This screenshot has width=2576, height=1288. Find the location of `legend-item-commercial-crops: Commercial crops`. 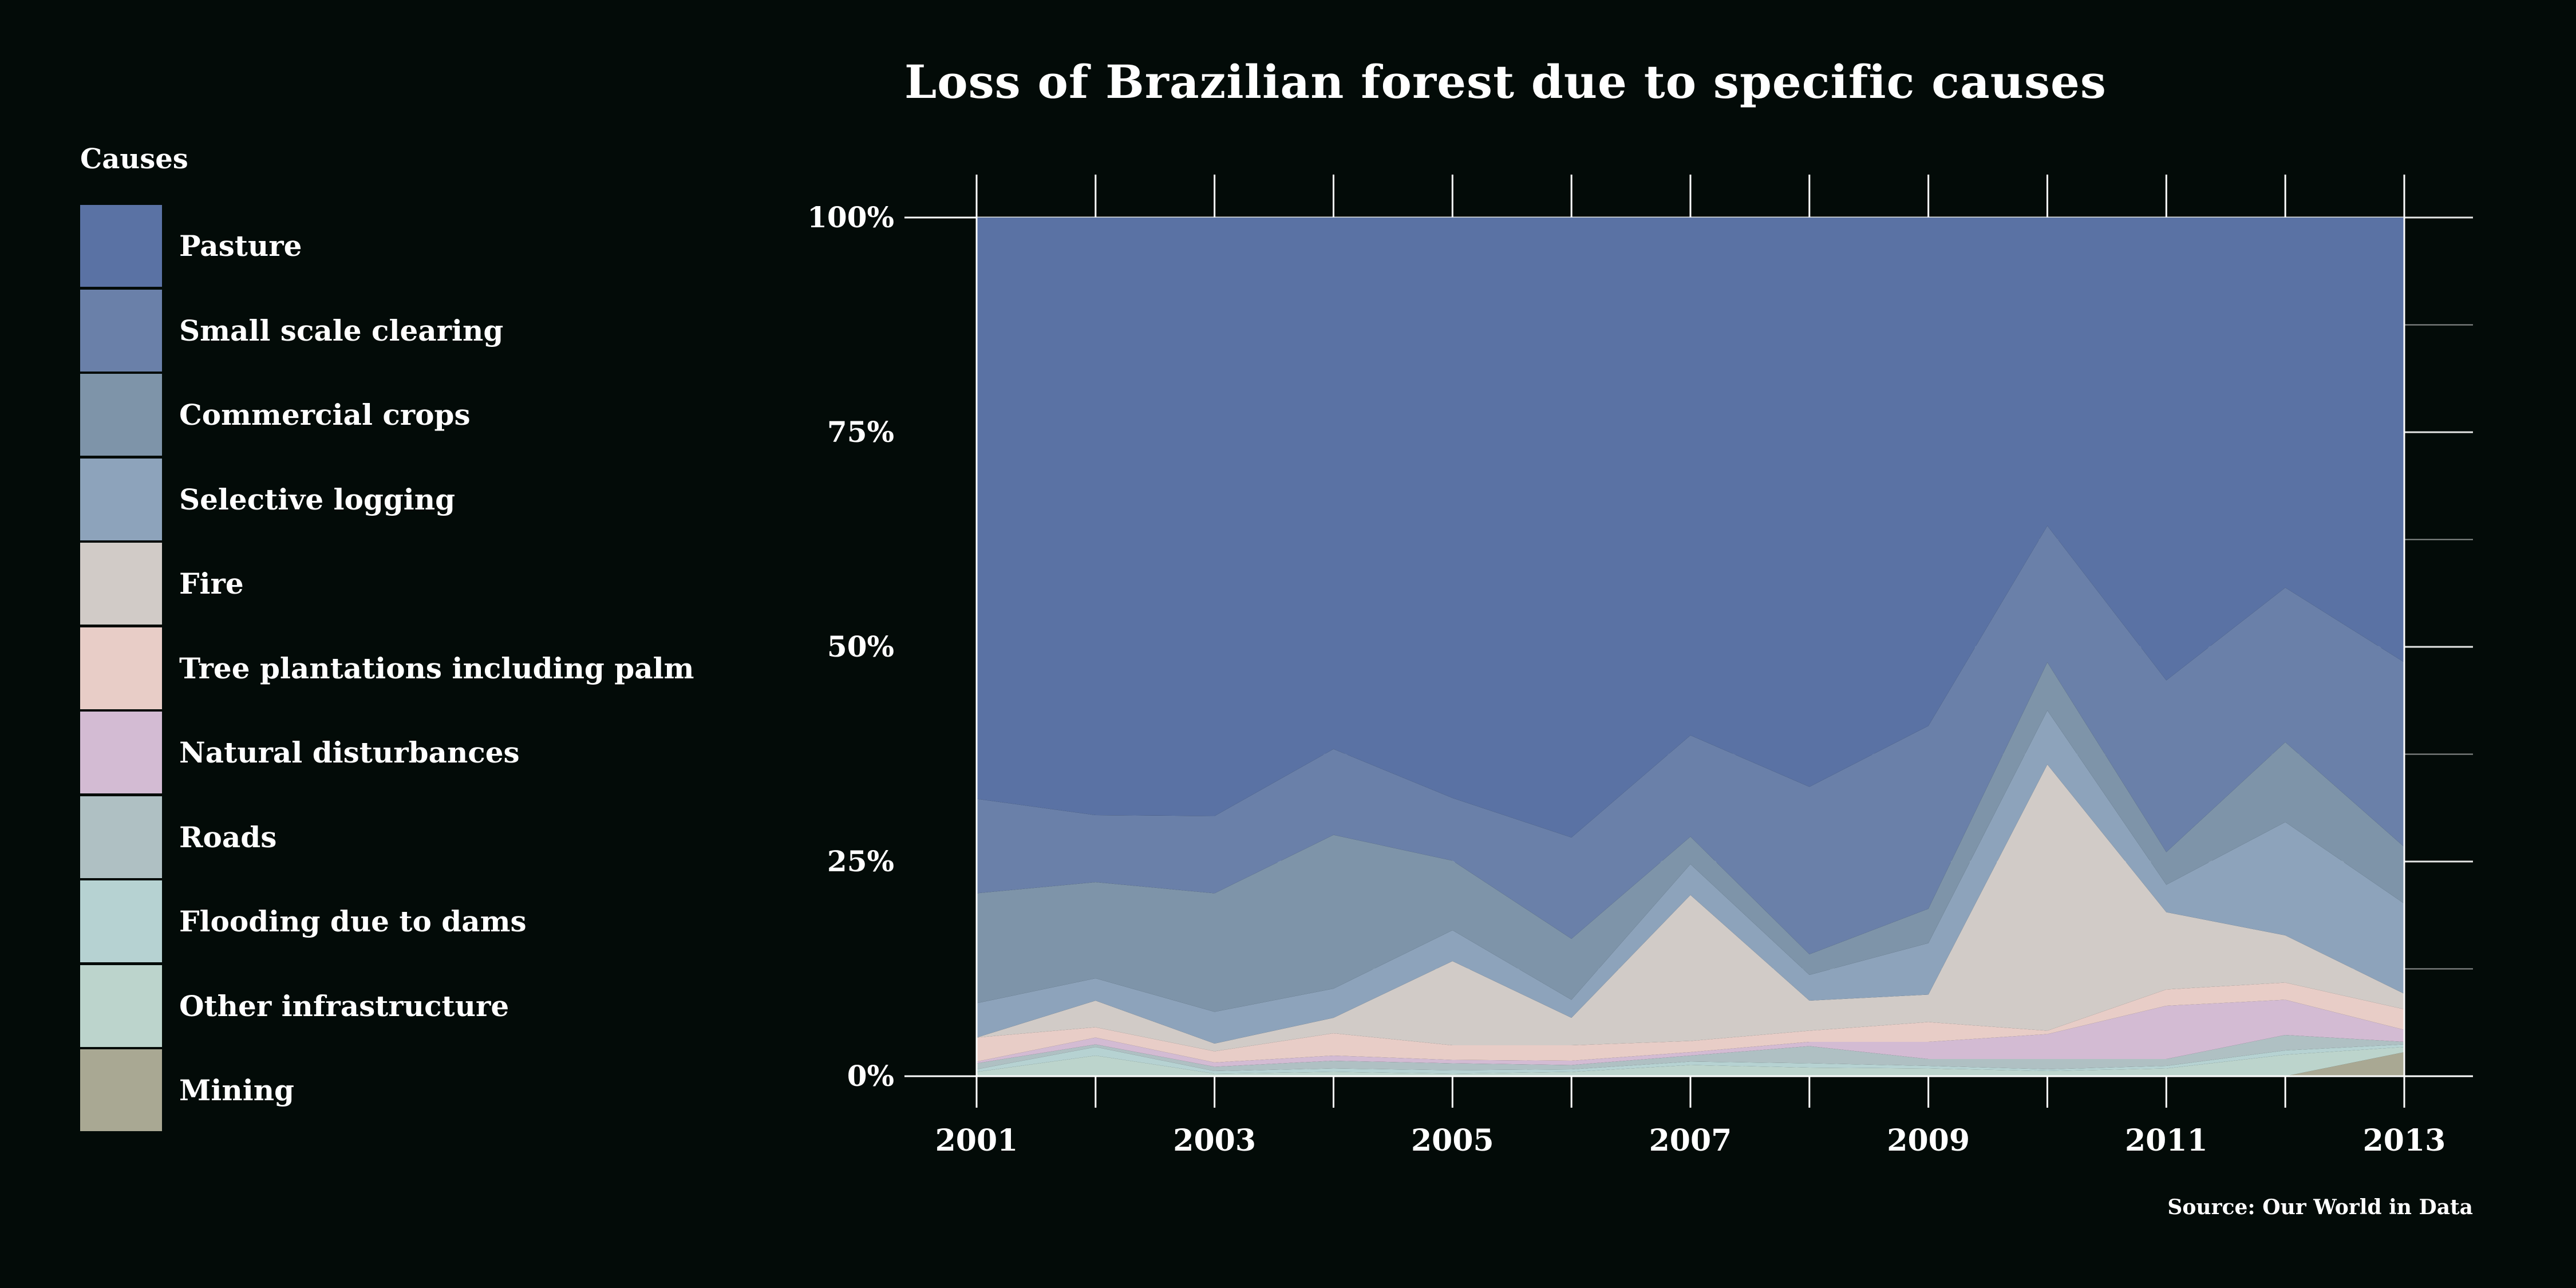

legend-item-commercial-crops: Commercial crops is located at coordinates (387, 415).